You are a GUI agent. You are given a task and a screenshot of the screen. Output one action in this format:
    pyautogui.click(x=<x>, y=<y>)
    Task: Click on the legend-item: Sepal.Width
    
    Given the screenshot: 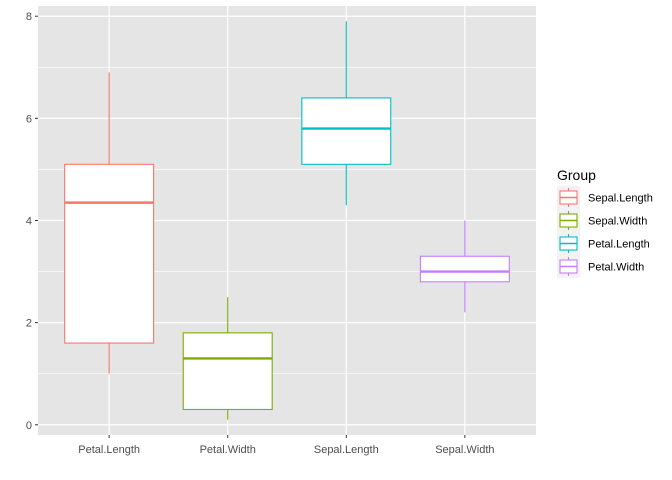 What is the action you would take?
    pyautogui.click(x=602, y=220)
    